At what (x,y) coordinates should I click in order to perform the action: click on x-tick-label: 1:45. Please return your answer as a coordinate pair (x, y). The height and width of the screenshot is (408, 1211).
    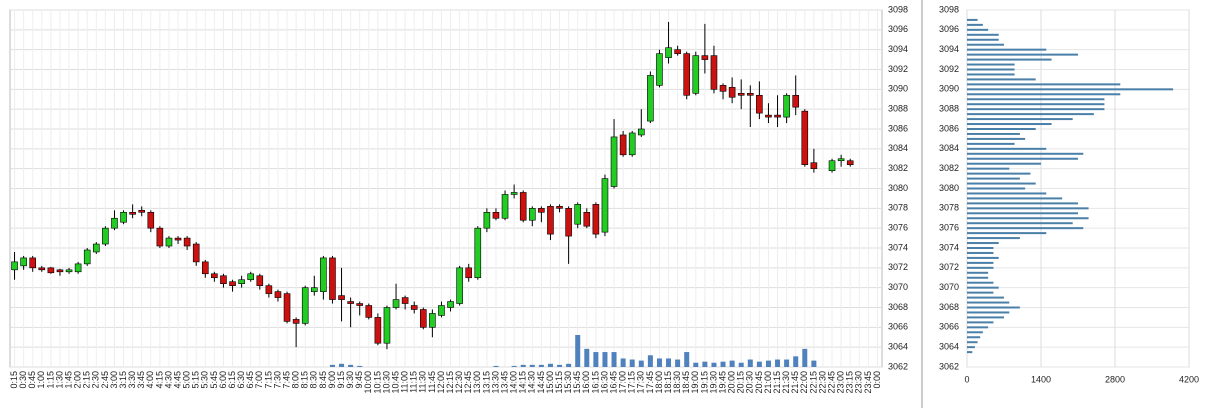
    Looking at the image, I should click on (68, 380).